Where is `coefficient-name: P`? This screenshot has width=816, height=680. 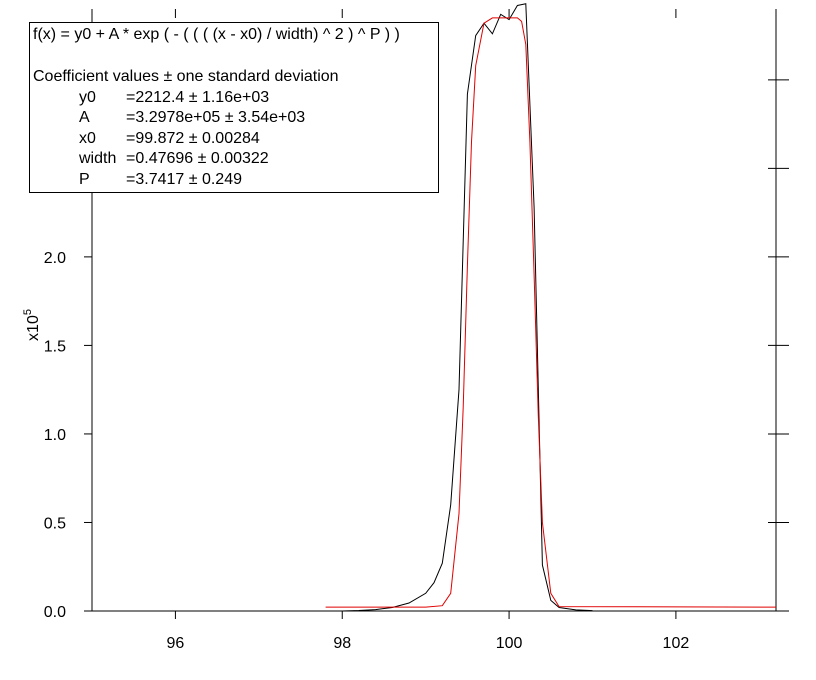 coefficient-name: P is located at coordinates (84, 179).